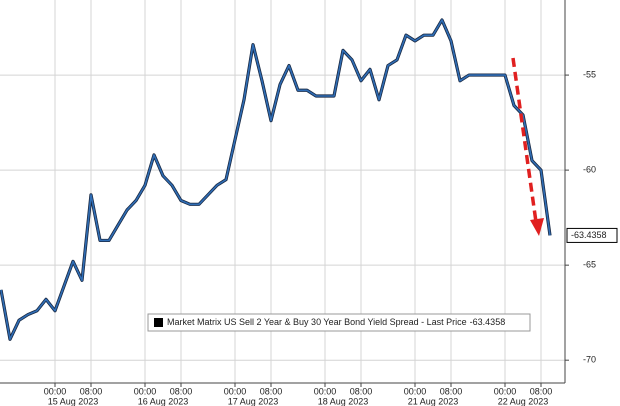 This screenshot has height=406, width=620. Describe the element at coordinates (537, 227) in the screenshot. I see `annotation-arrowhead` at that location.